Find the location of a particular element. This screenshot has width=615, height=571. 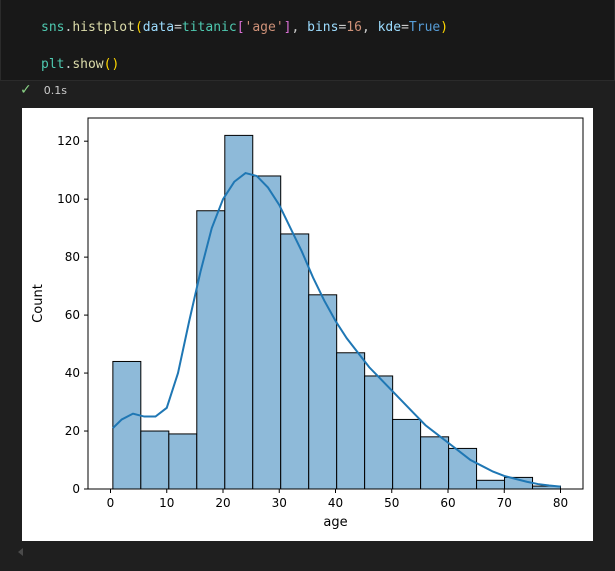

code-line-show: plt.show() is located at coordinates (80, 64).